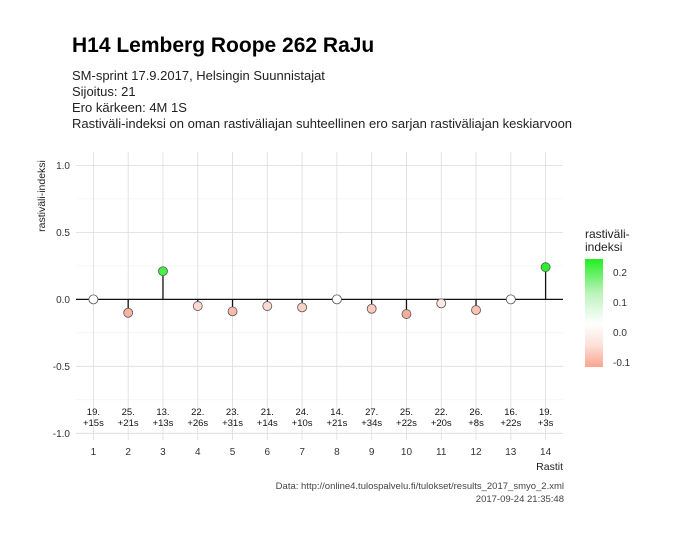 This screenshot has height=540, width=675. I want to click on x-tick-label: 2, so click(128, 452).